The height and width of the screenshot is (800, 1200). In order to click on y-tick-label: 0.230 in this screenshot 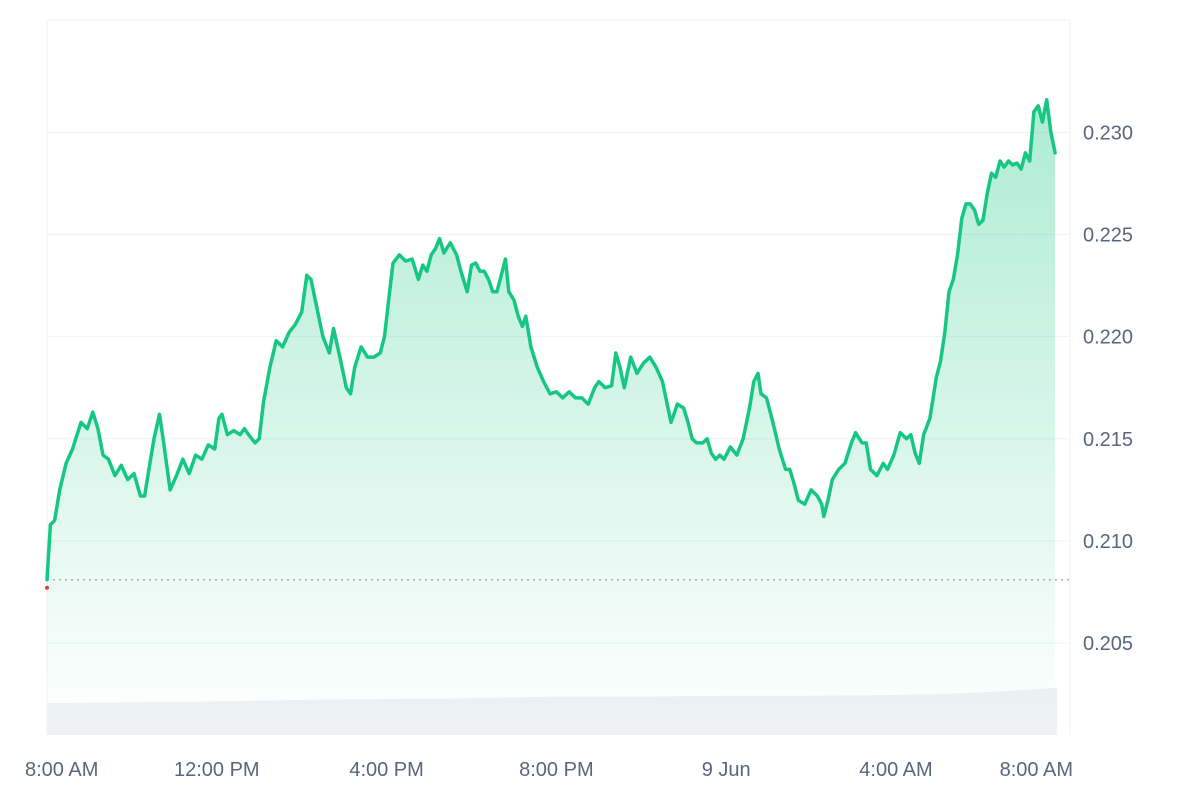, I will do `click(1108, 133)`.